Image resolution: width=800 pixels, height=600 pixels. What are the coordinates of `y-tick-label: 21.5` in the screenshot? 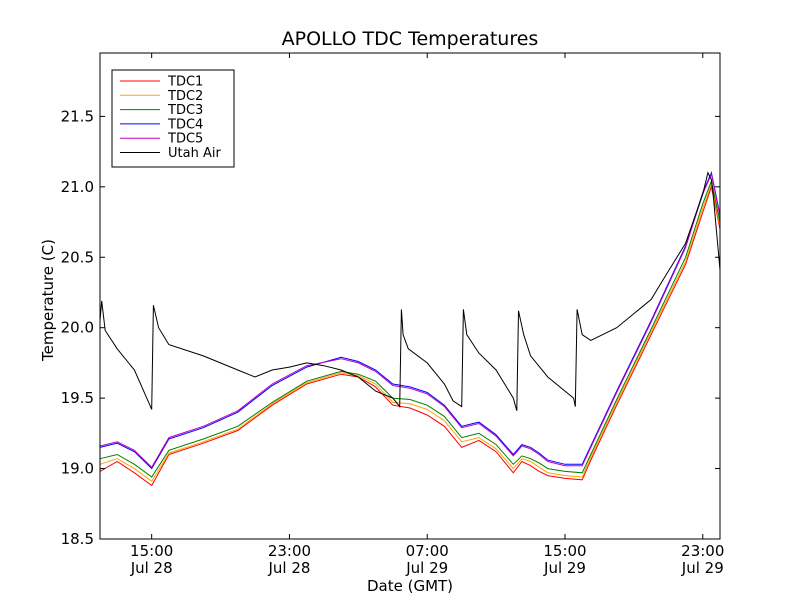 It's located at (77, 116).